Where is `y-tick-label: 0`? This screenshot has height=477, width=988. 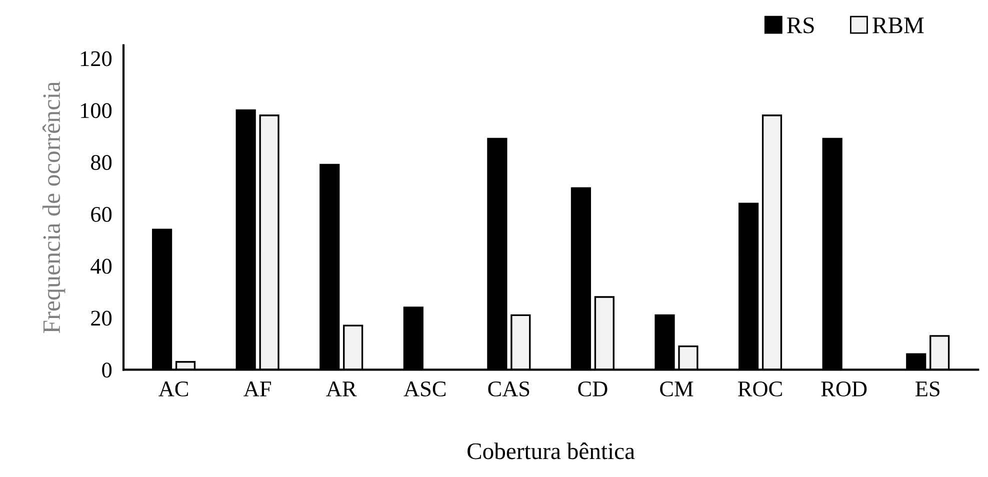 y-tick-label: 0 is located at coordinates (107, 370).